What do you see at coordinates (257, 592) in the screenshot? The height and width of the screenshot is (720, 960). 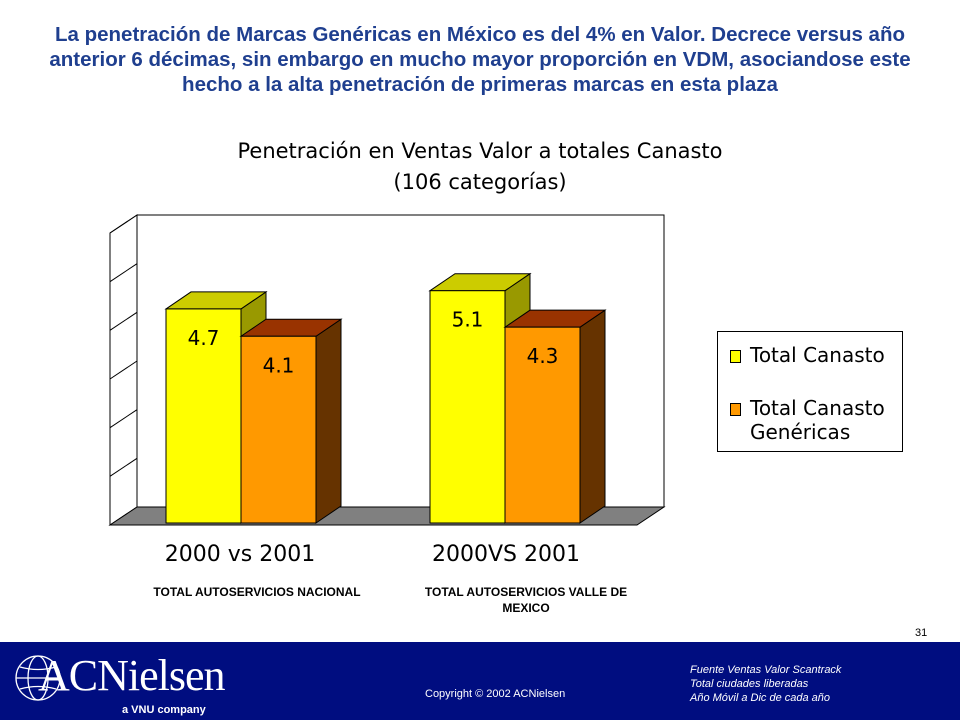 I see `category-sublabel-nacional: TOTAL AUTOSERVICIOS NACIONAL` at bounding box center [257, 592].